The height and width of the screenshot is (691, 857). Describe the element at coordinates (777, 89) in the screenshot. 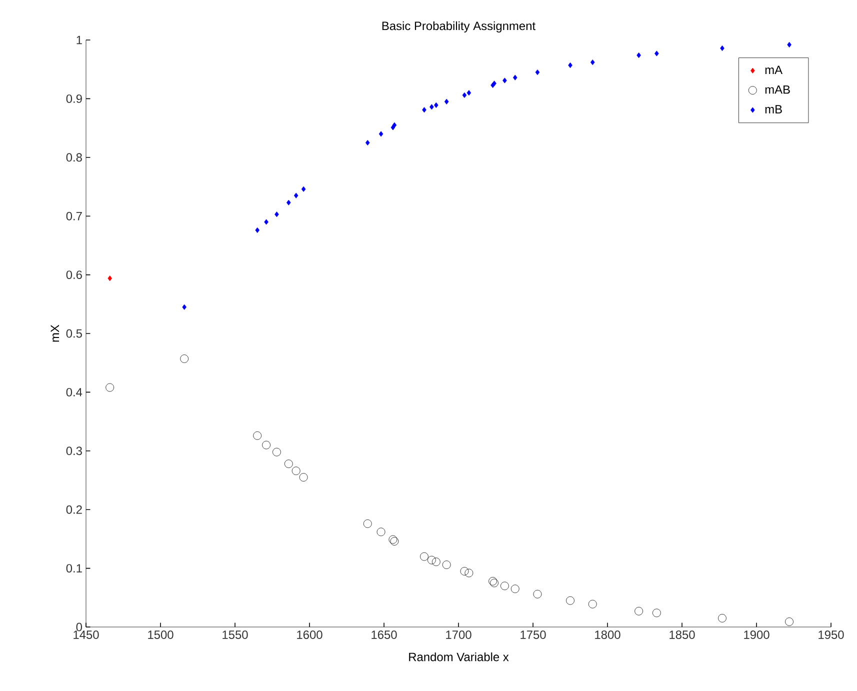

I see `legend-label: mAB` at that location.